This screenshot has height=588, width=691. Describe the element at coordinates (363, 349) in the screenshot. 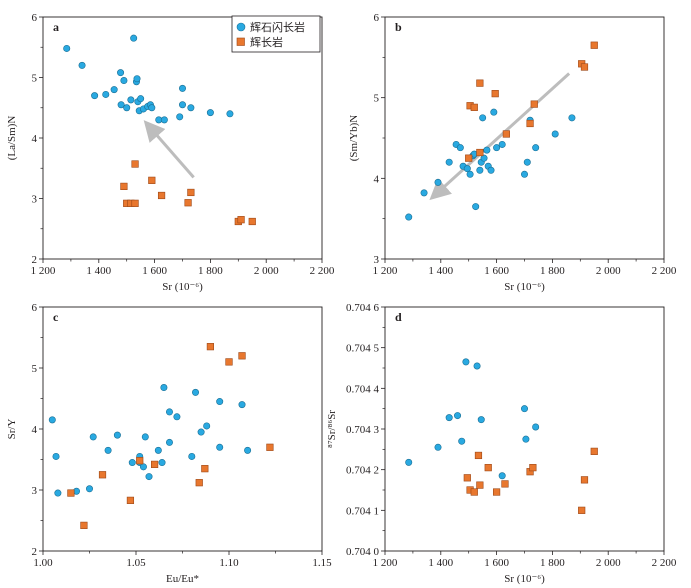

I see `y-tick-label: 0.704 5` at that location.